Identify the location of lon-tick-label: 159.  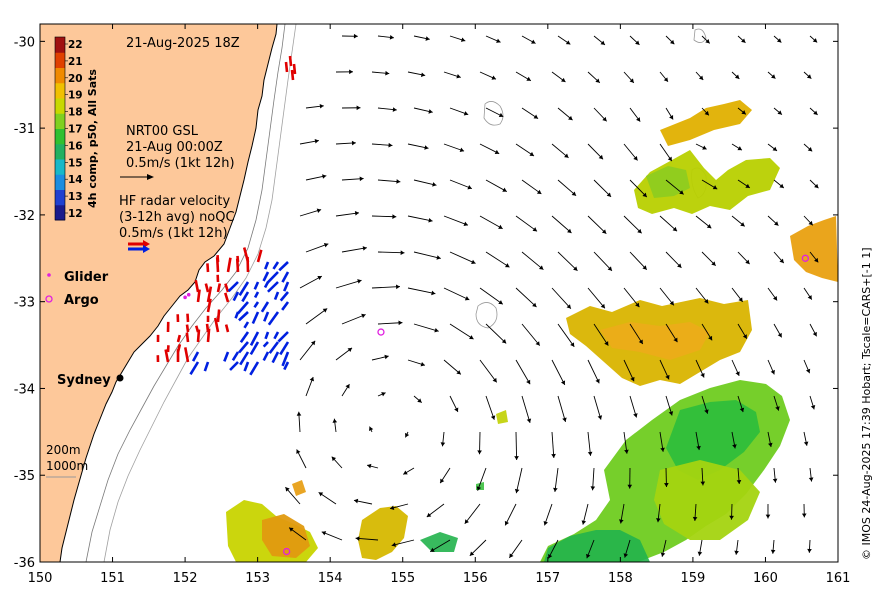
(692, 578).